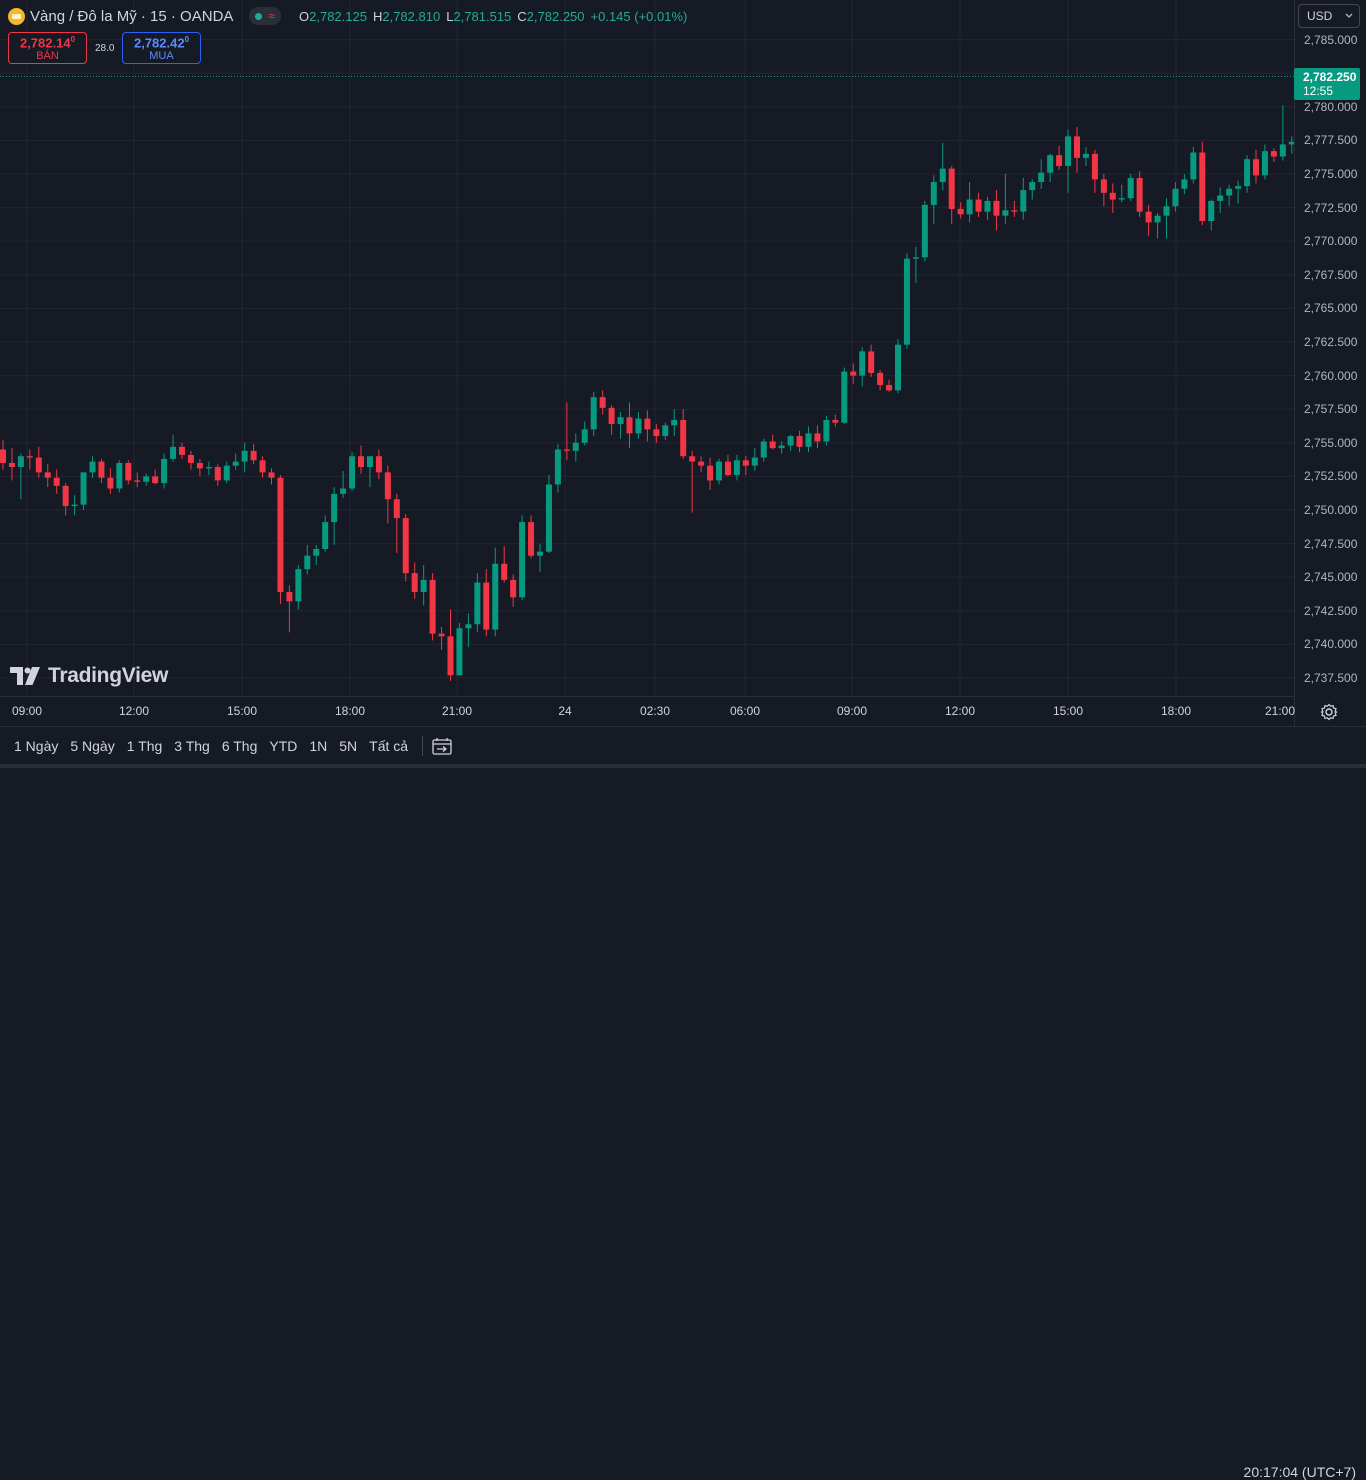 The height and width of the screenshot is (1480, 1366). What do you see at coordinates (161, 48) in the screenshot?
I see `buy-button: 2,782.420 MUA` at bounding box center [161, 48].